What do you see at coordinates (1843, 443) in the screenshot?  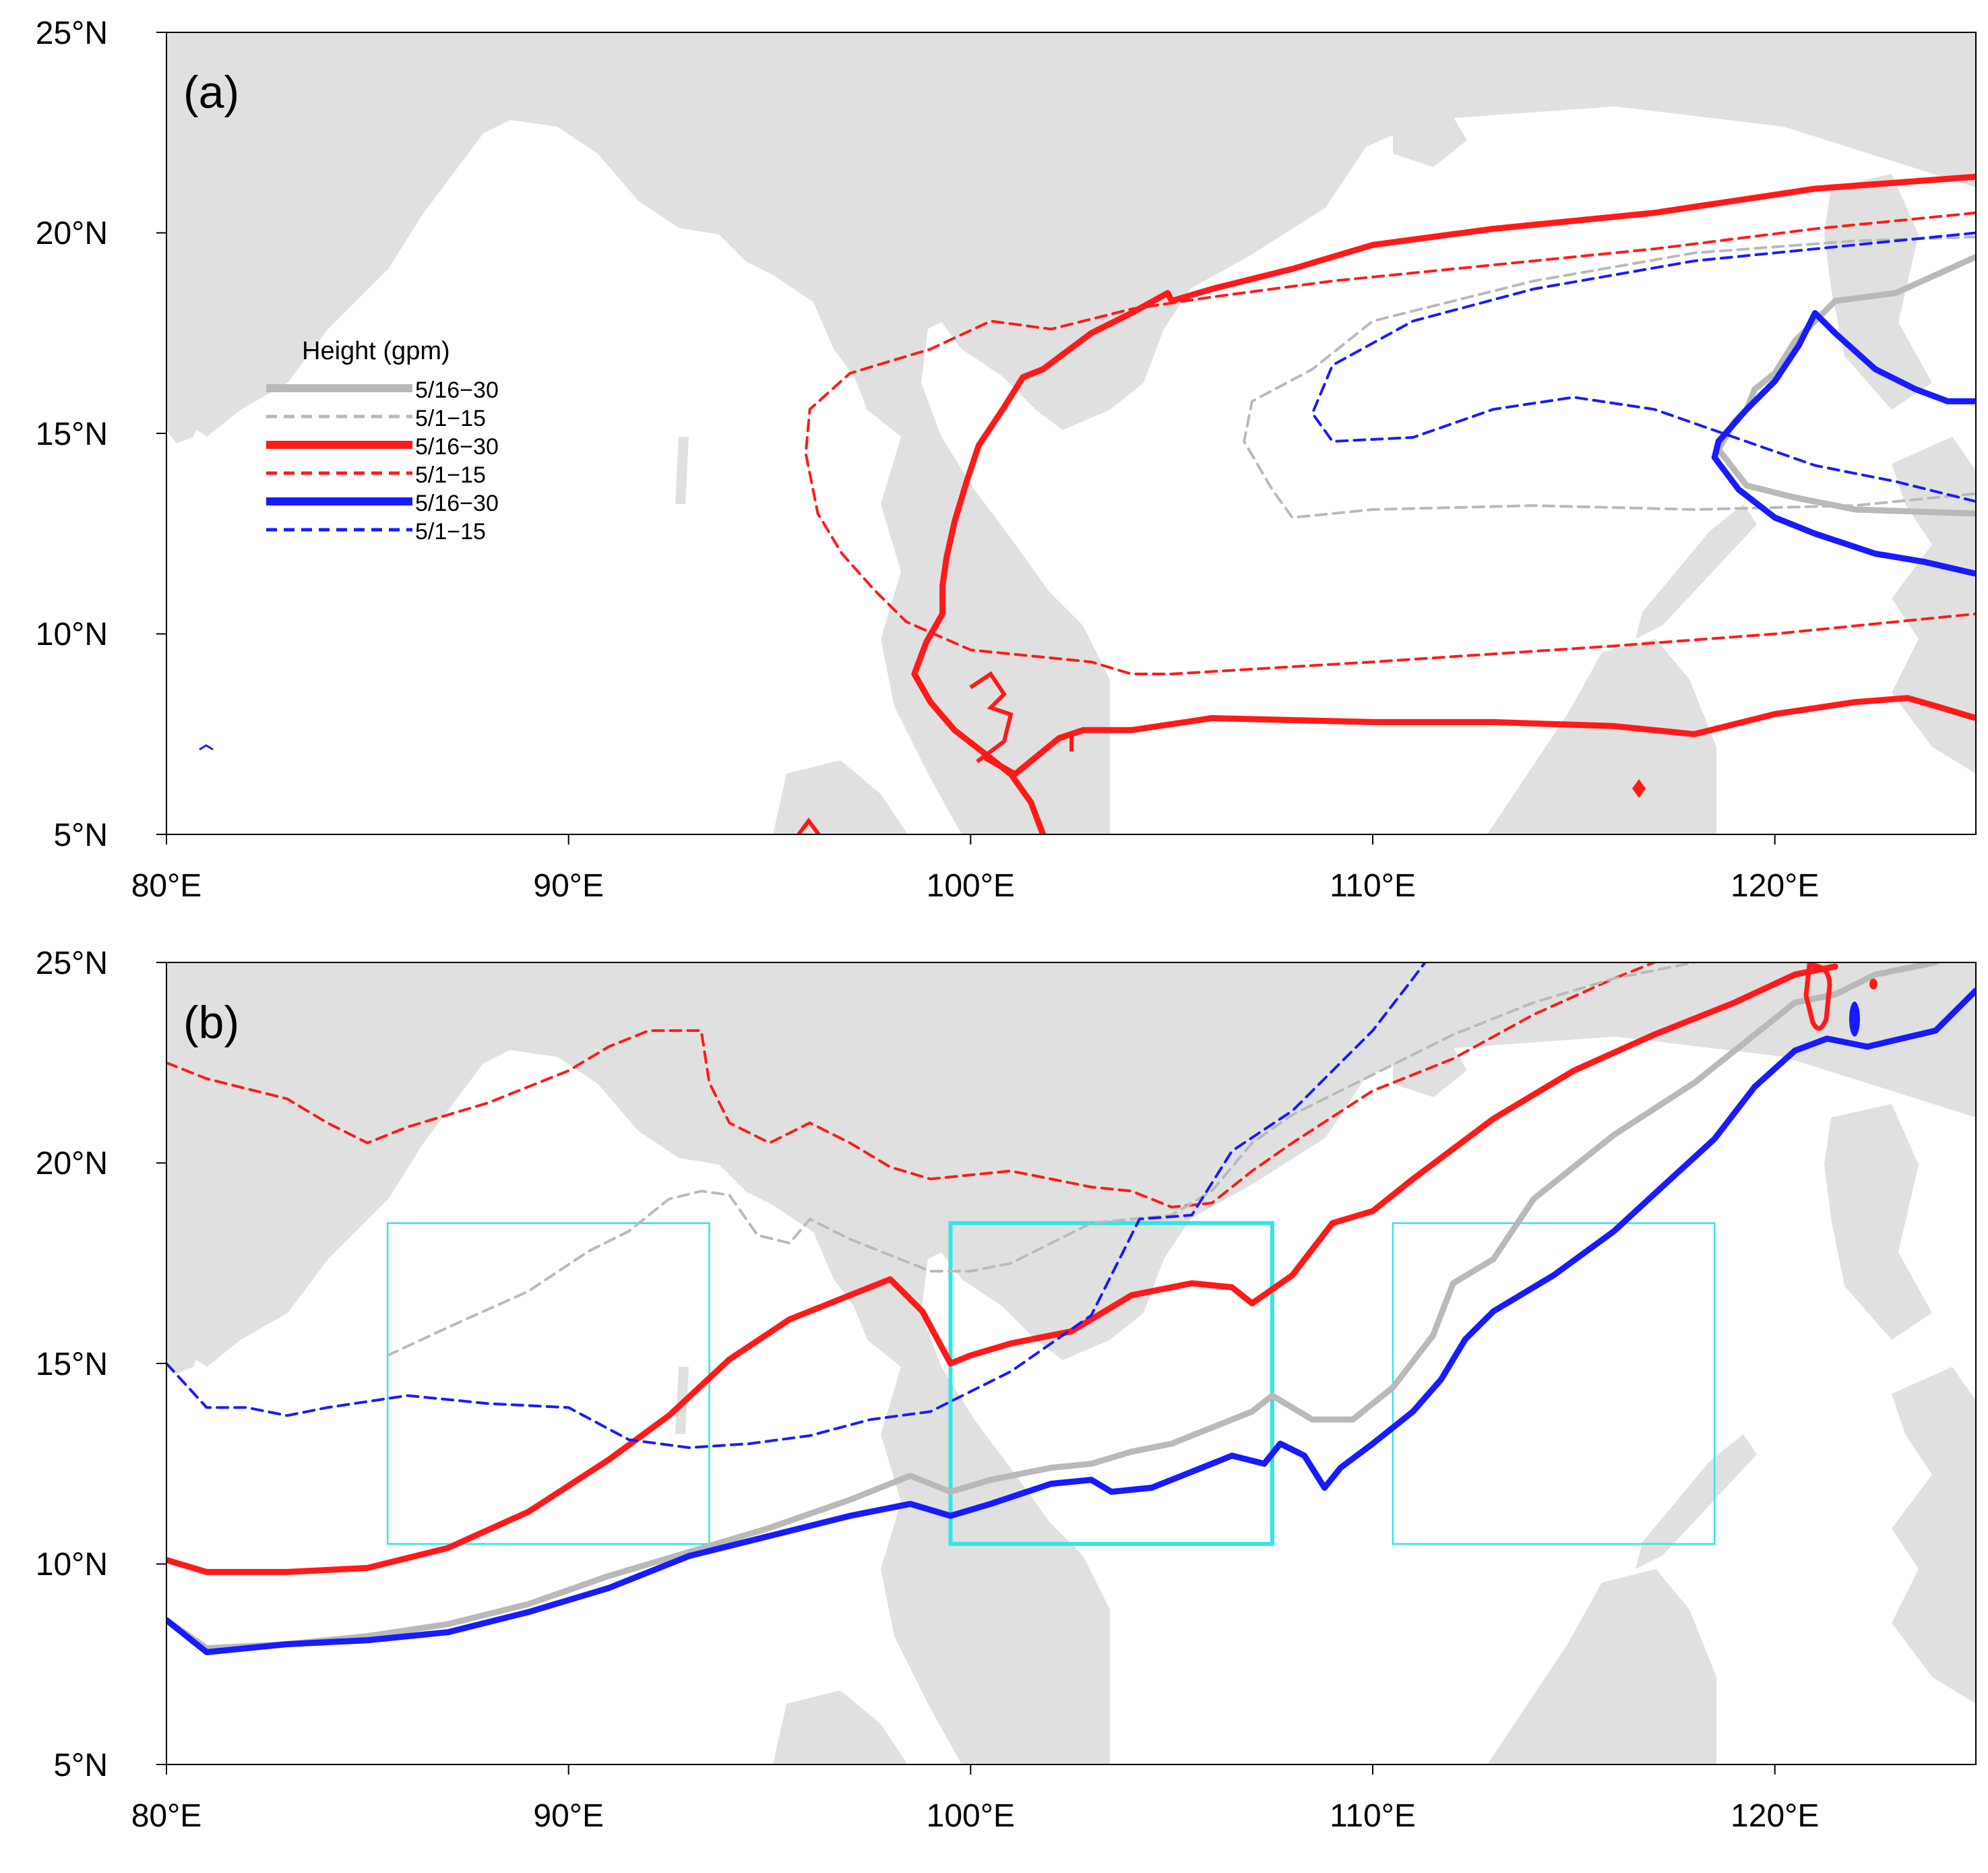 I see `contour-blue-solid` at bounding box center [1843, 443].